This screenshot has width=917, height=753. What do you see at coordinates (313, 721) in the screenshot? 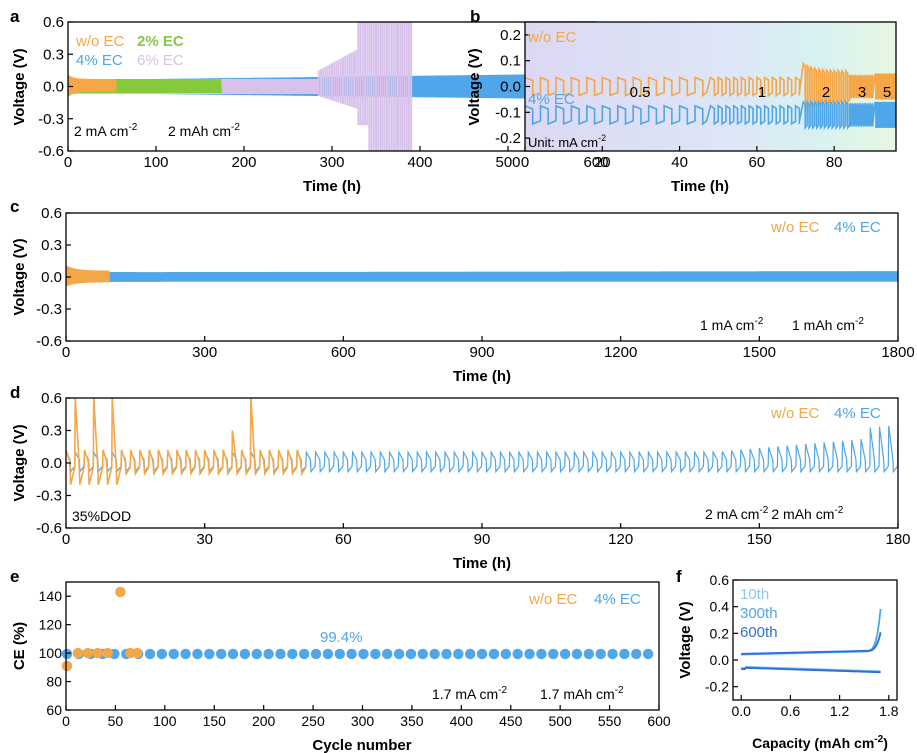
I see `e-xtick-label: 250` at bounding box center [313, 721].